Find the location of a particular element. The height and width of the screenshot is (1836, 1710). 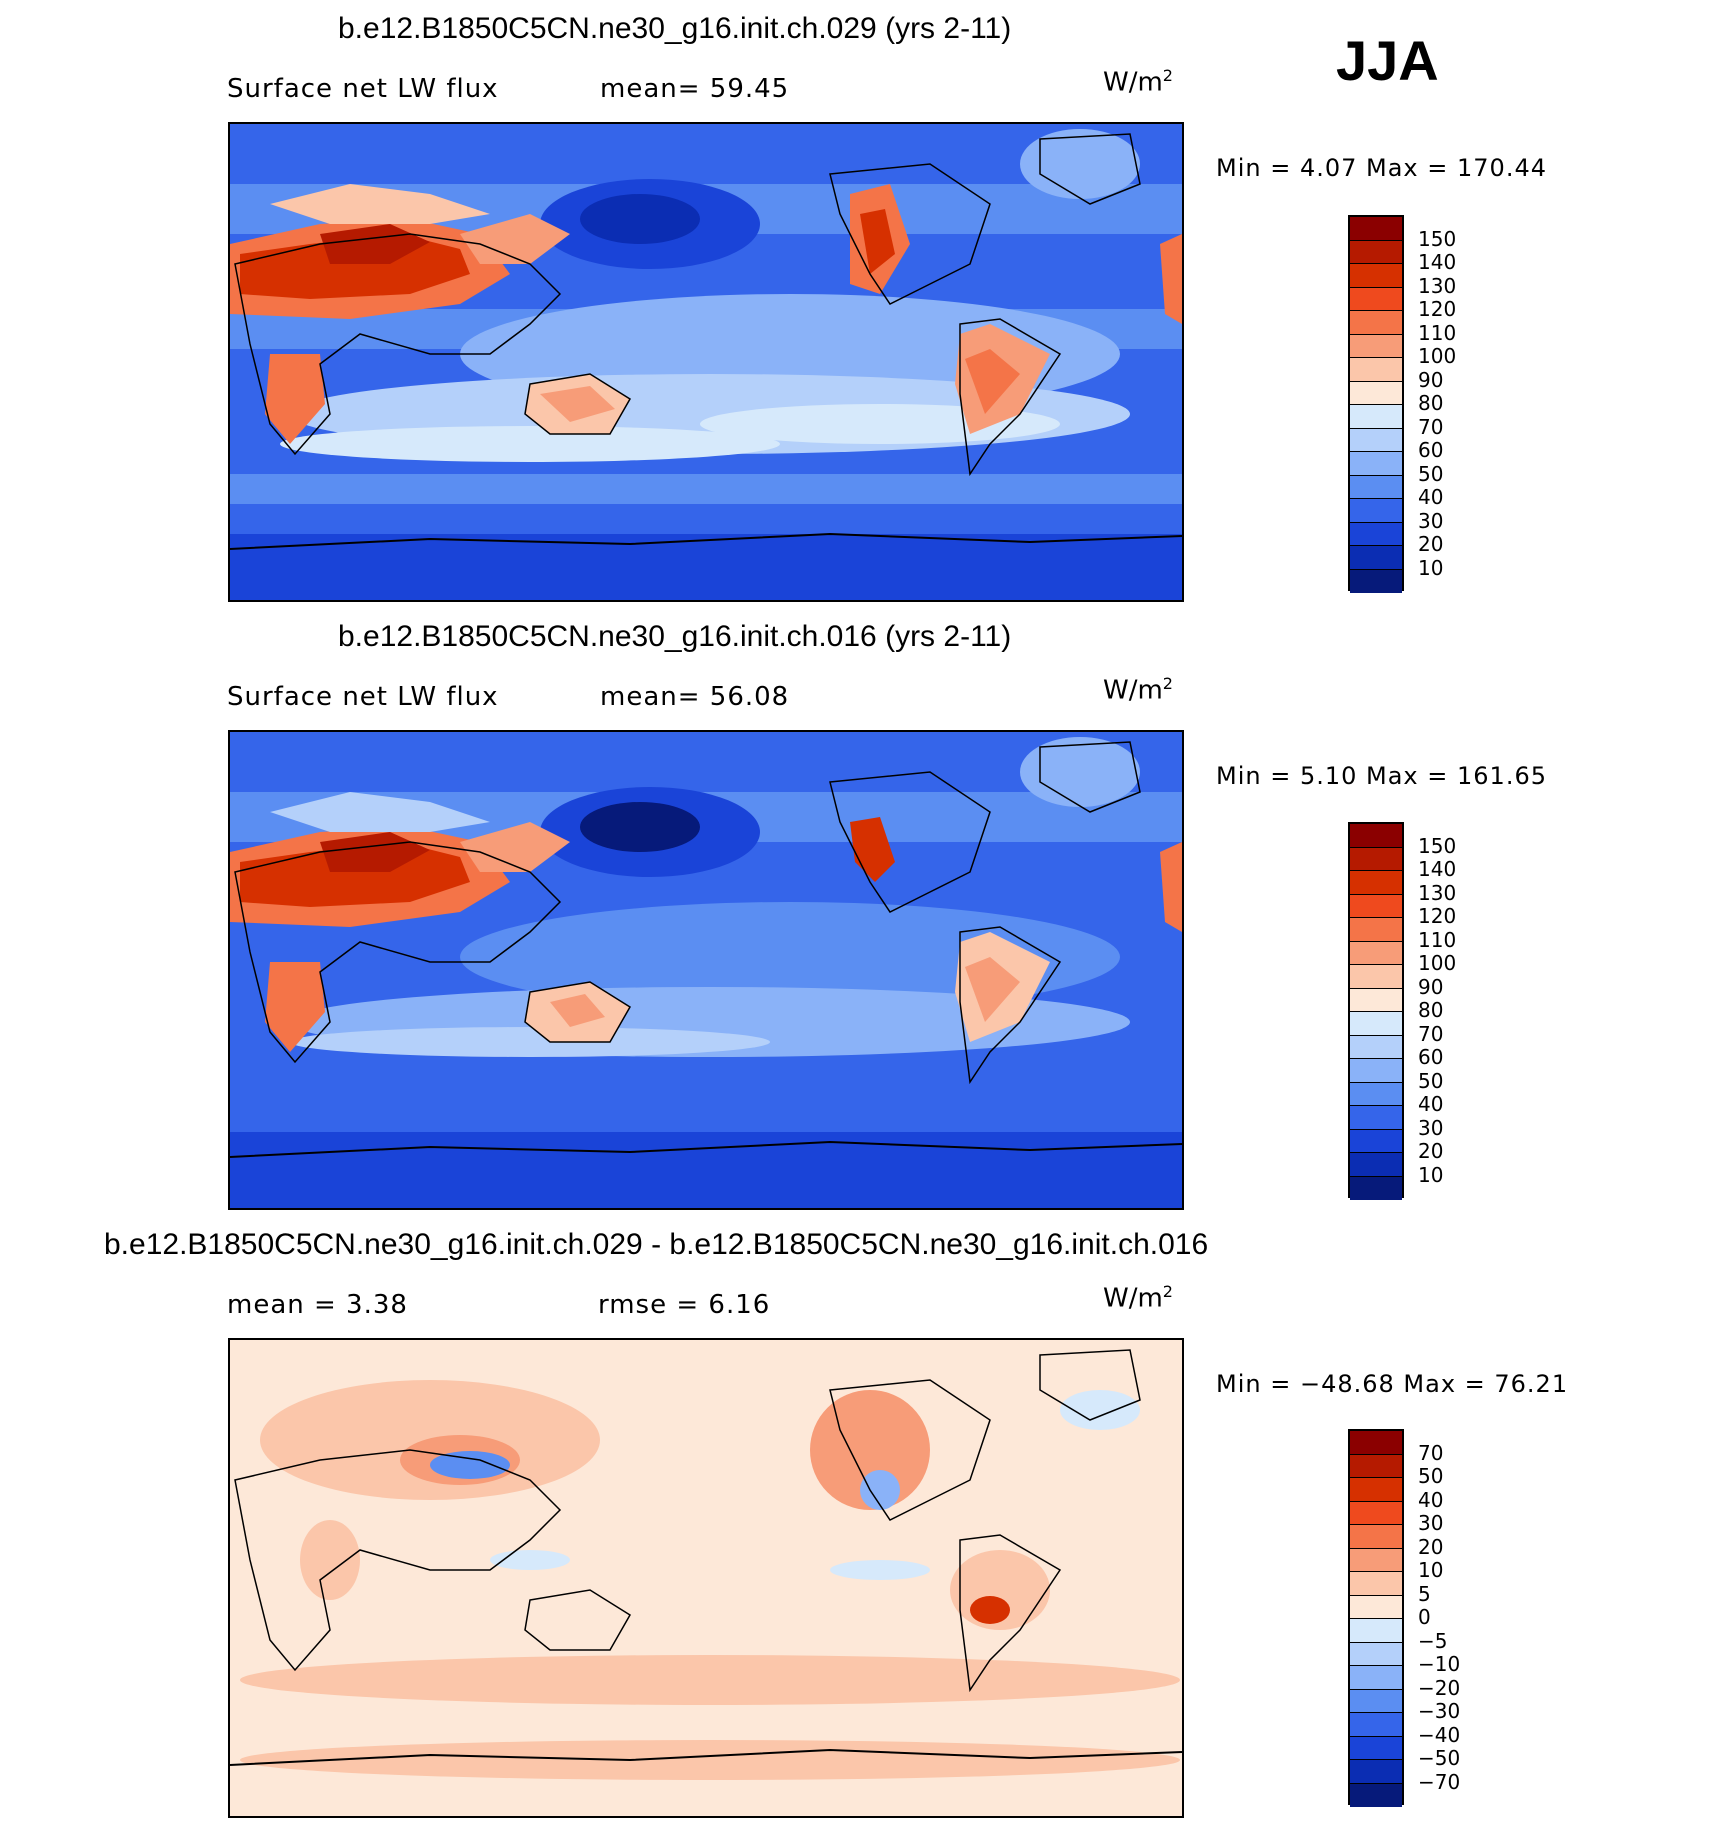

min-max-label: Min = −48.68 Max = 76.21 is located at coordinates (1392, 1384).